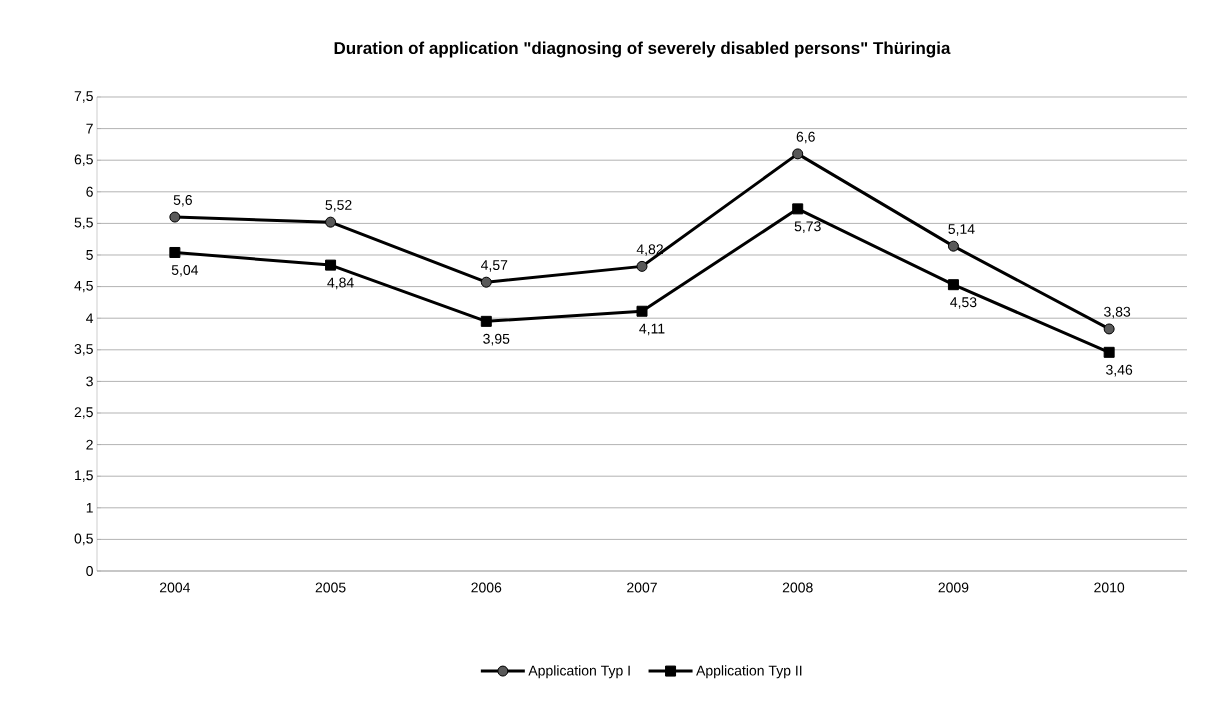 This screenshot has width=1215, height=715. Describe the element at coordinates (182, 200) in the screenshot. I see `data-label: 5,6` at that location.